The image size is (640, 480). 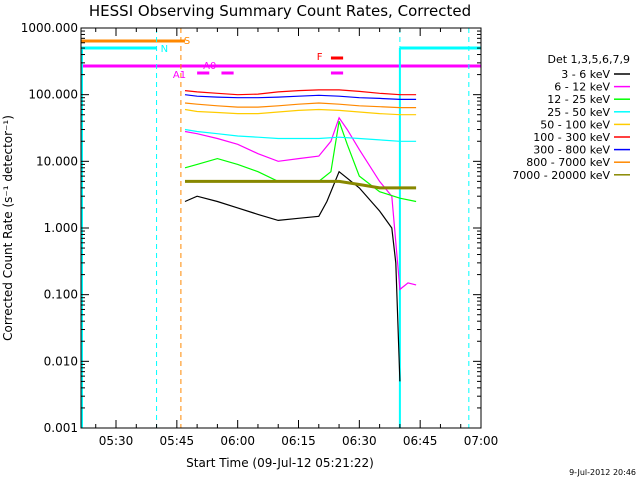 What do you see at coordinates (582, 87) in the screenshot?
I see `legend-label: 6 - 12 keV` at bounding box center [582, 87].